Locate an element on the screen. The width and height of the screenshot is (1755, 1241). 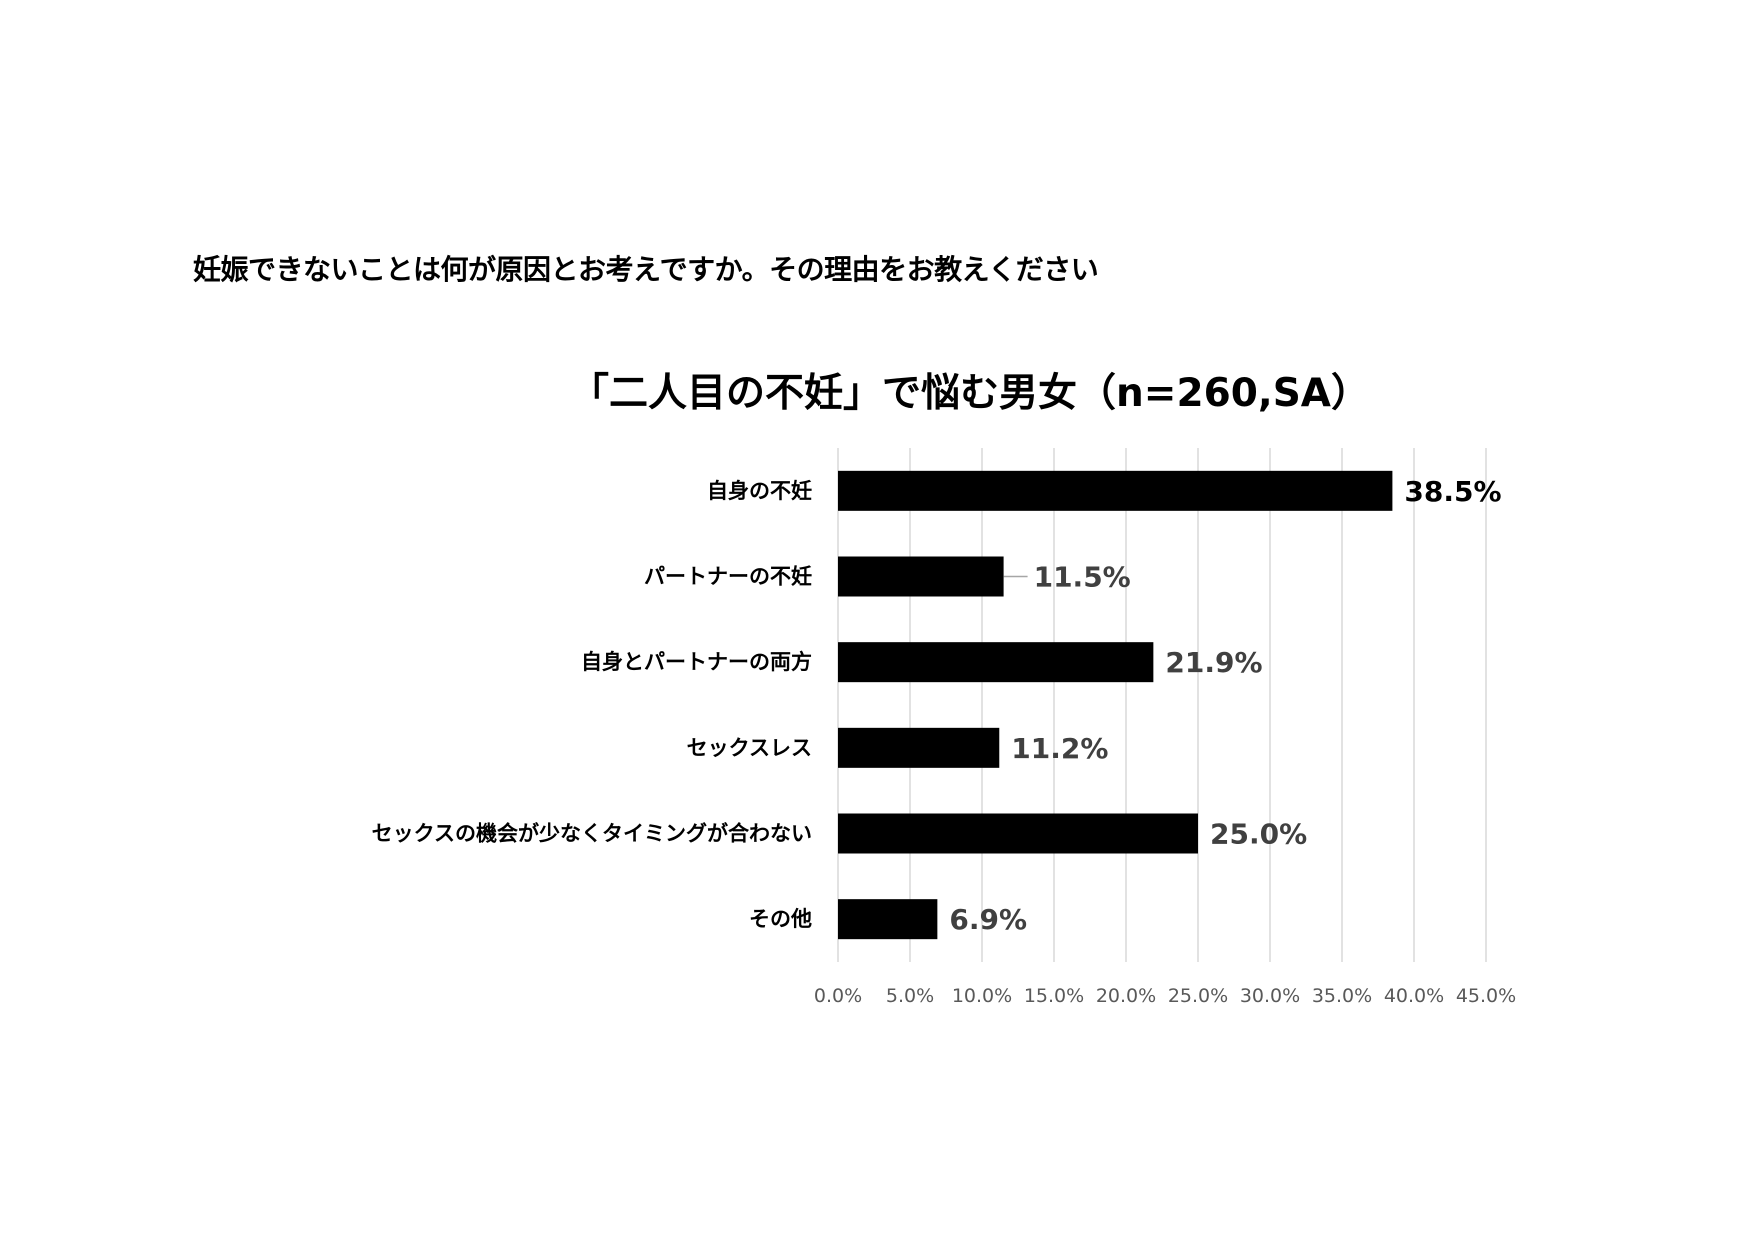
x-tick-label: 25.0% is located at coordinates (1198, 996).